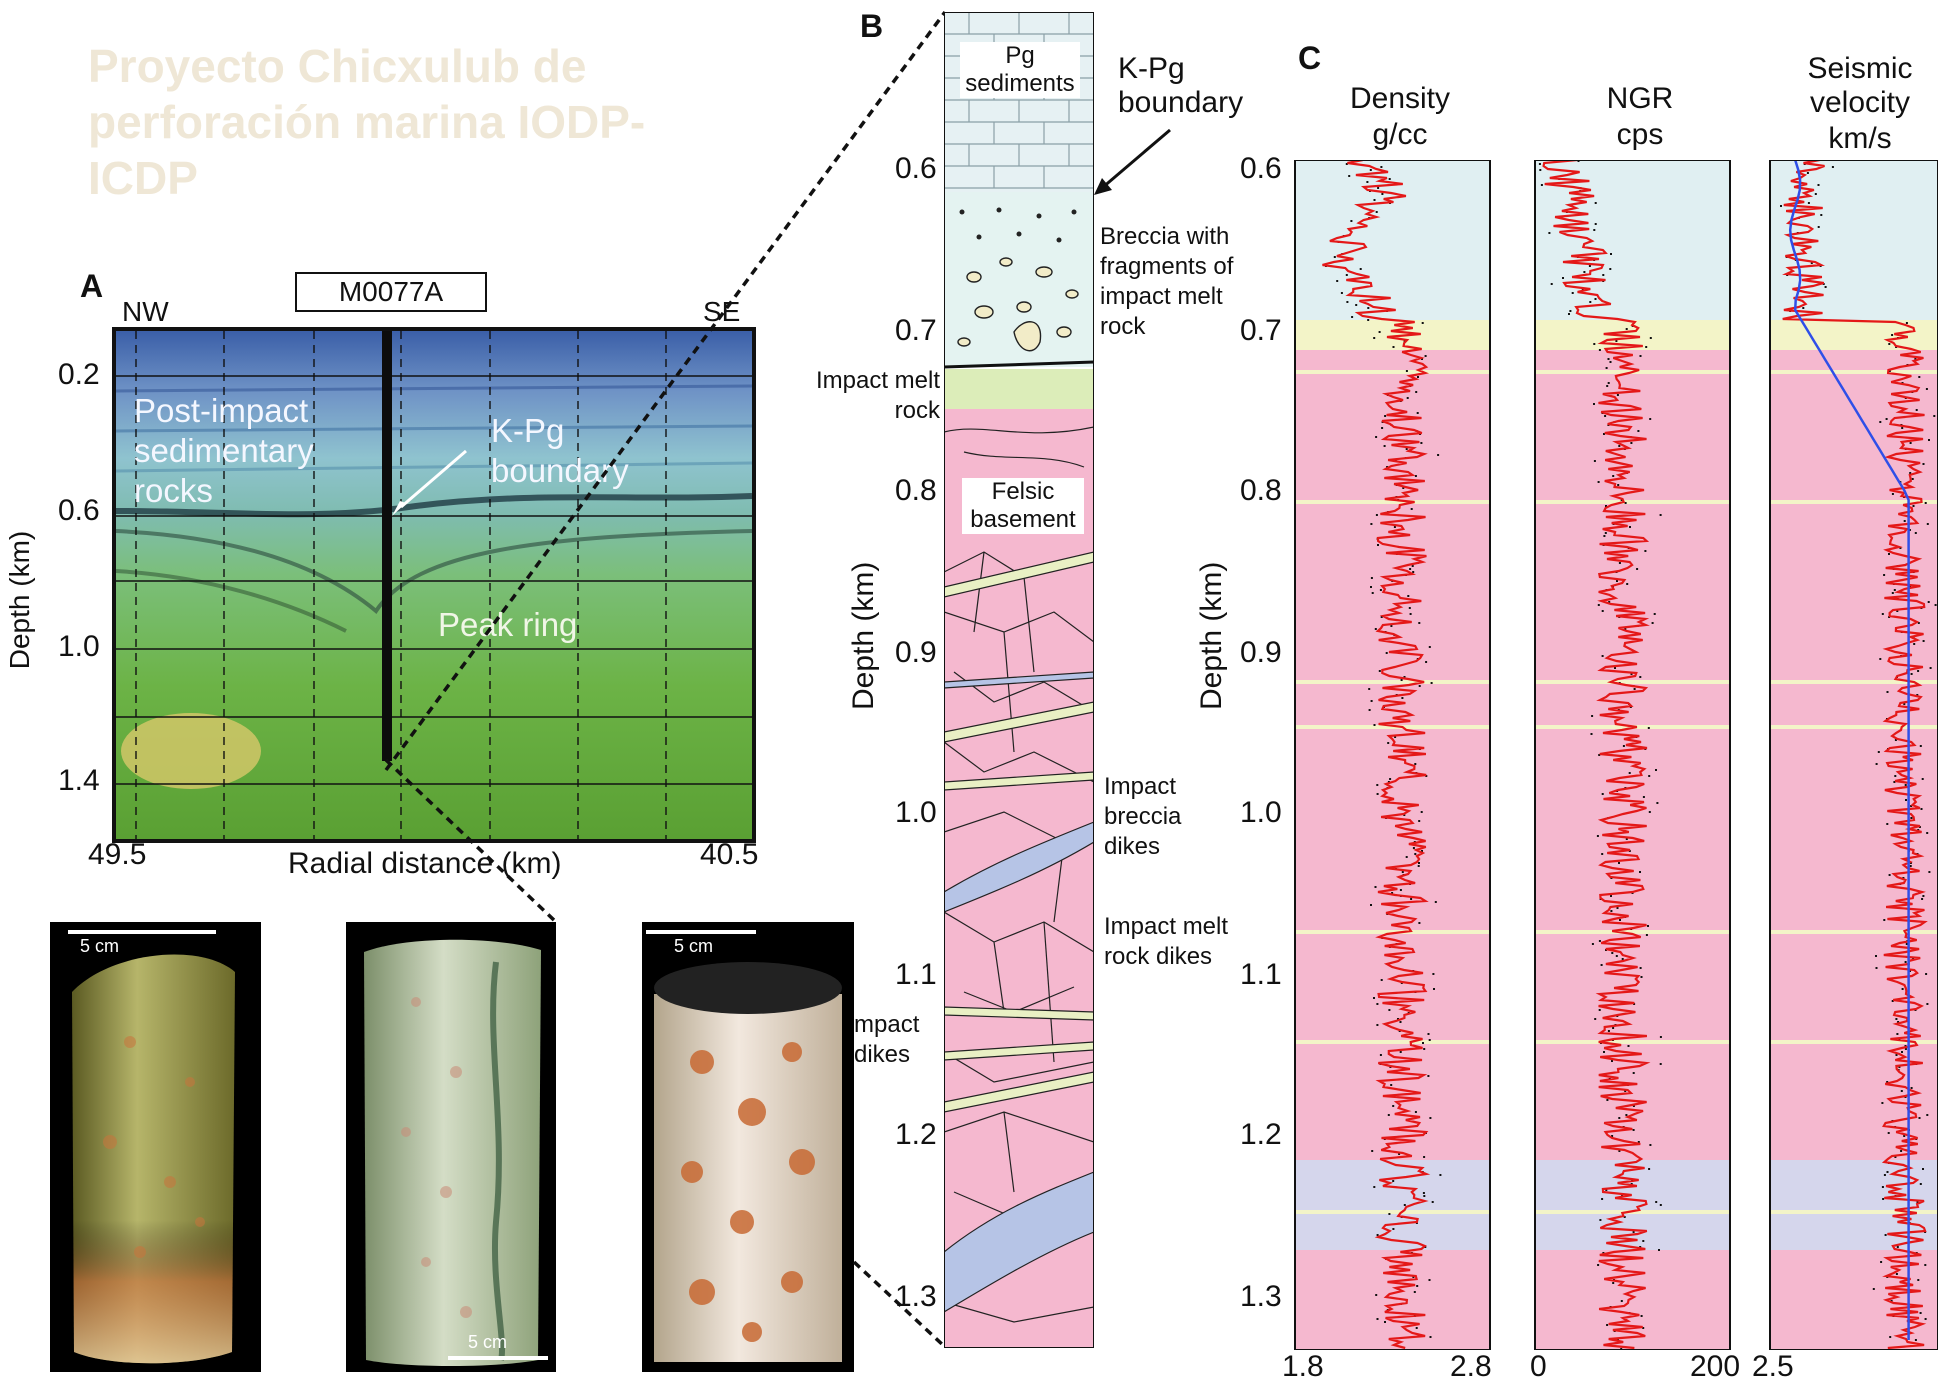 The image size is (1938, 1384). Describe the element at coordinates (694, 946) in the screenshot. I see `scale-label-3: 5 cm` at that location.